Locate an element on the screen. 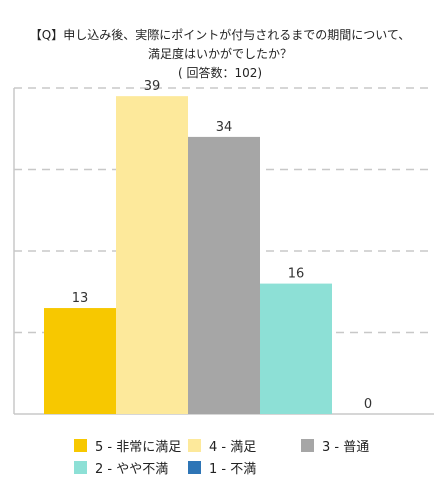 The height and width of the screenshot is (504, 440). legend-label-4: 4 - 満足 is located at coordinates (233, 447).